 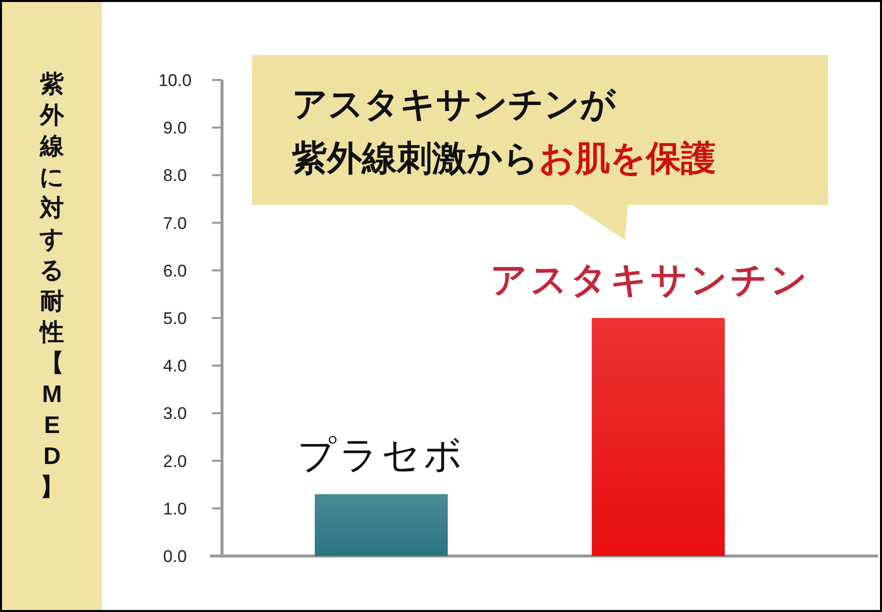 What do you see at coordinates (175, 414) in the screenshot?
I see `y-tick-label: 3.0` at bounding box center [175, 414].